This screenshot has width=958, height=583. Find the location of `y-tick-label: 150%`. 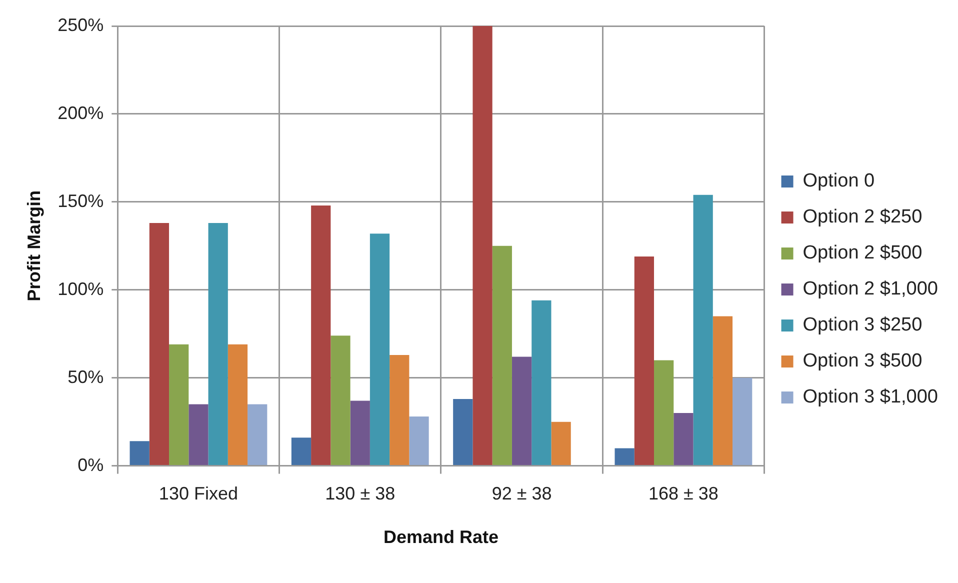

y-tick-label: 150% is located at coordinates (81, 200).